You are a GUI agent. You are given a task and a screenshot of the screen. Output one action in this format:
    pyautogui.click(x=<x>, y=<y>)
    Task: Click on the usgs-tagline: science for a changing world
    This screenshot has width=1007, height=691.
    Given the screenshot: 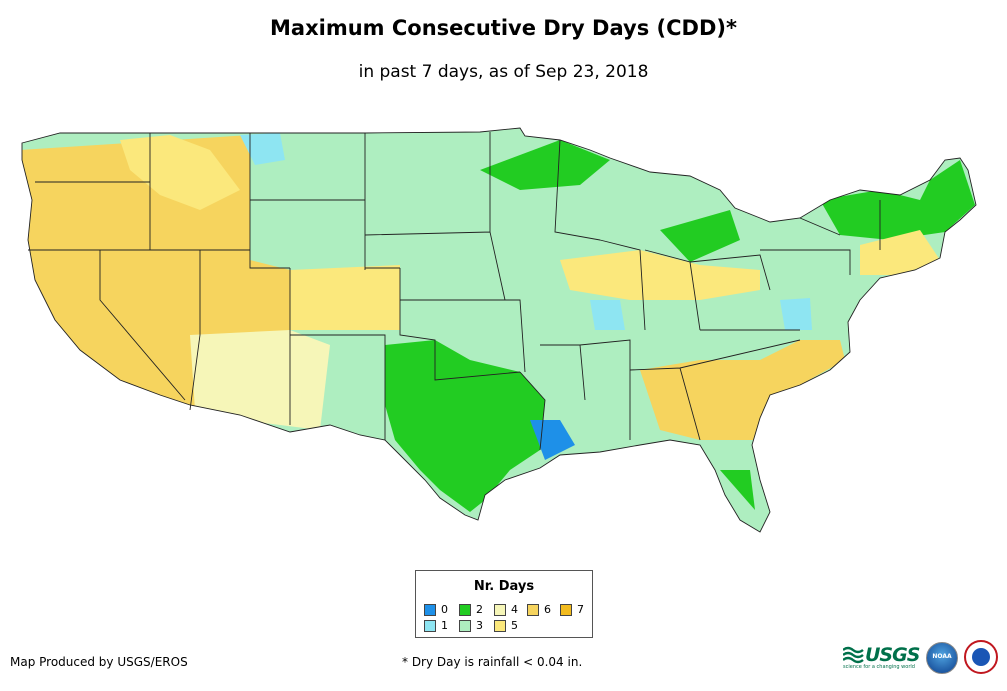 What is the action you would take?
    pyautogui.click(x=879, y=667)
    